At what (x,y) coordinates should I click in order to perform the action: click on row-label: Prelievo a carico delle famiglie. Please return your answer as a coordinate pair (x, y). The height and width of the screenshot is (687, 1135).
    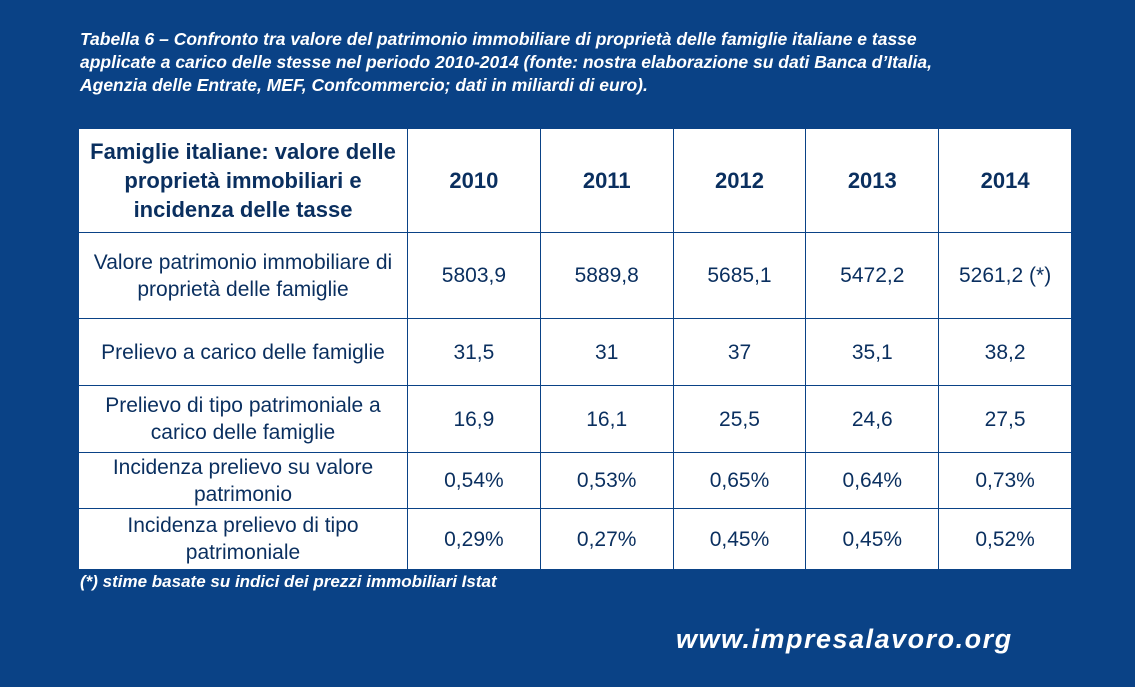
    Looking at the image, I should click on (243, 352).